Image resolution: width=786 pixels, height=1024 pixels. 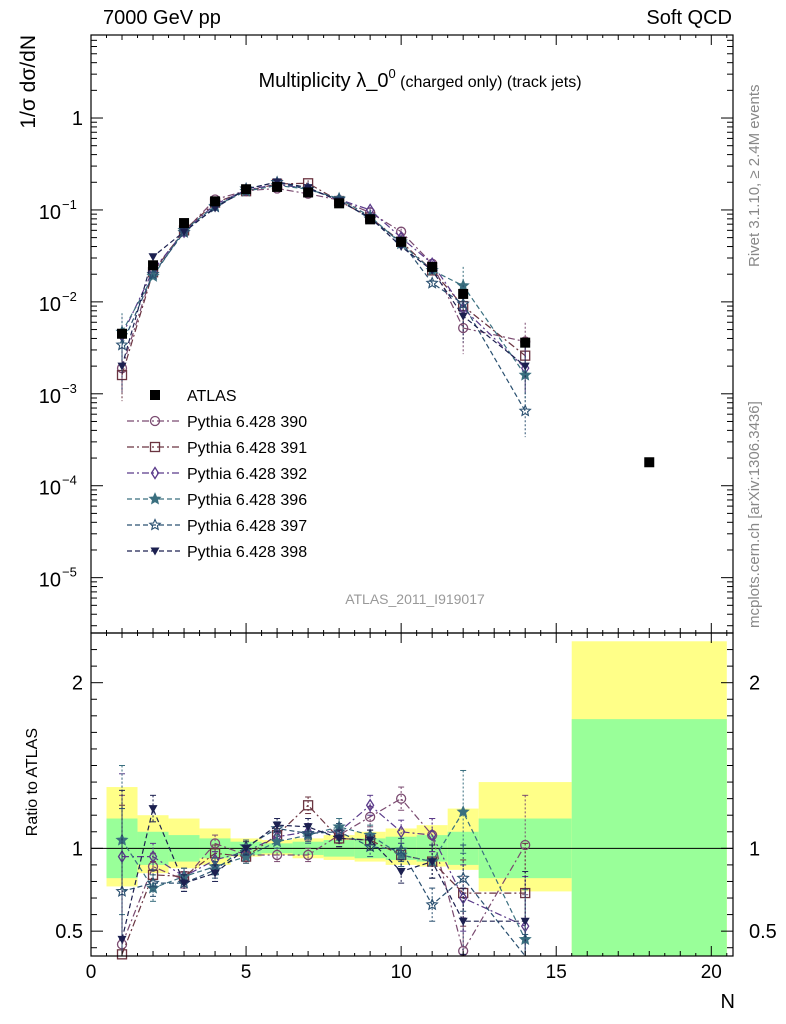 I want to click on y-tick-exponent: −2, so click(x=69, y=296).